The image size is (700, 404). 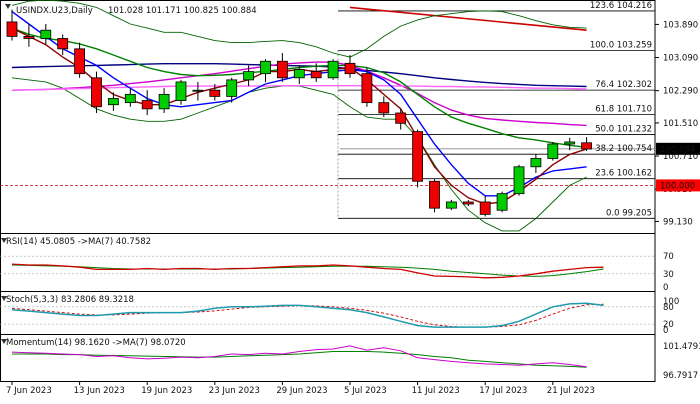 What do you see at coordinates (681, 347) in the screenshot?
I see `momentum-tick-label: 101.4791` at bounding box center [681, 347].